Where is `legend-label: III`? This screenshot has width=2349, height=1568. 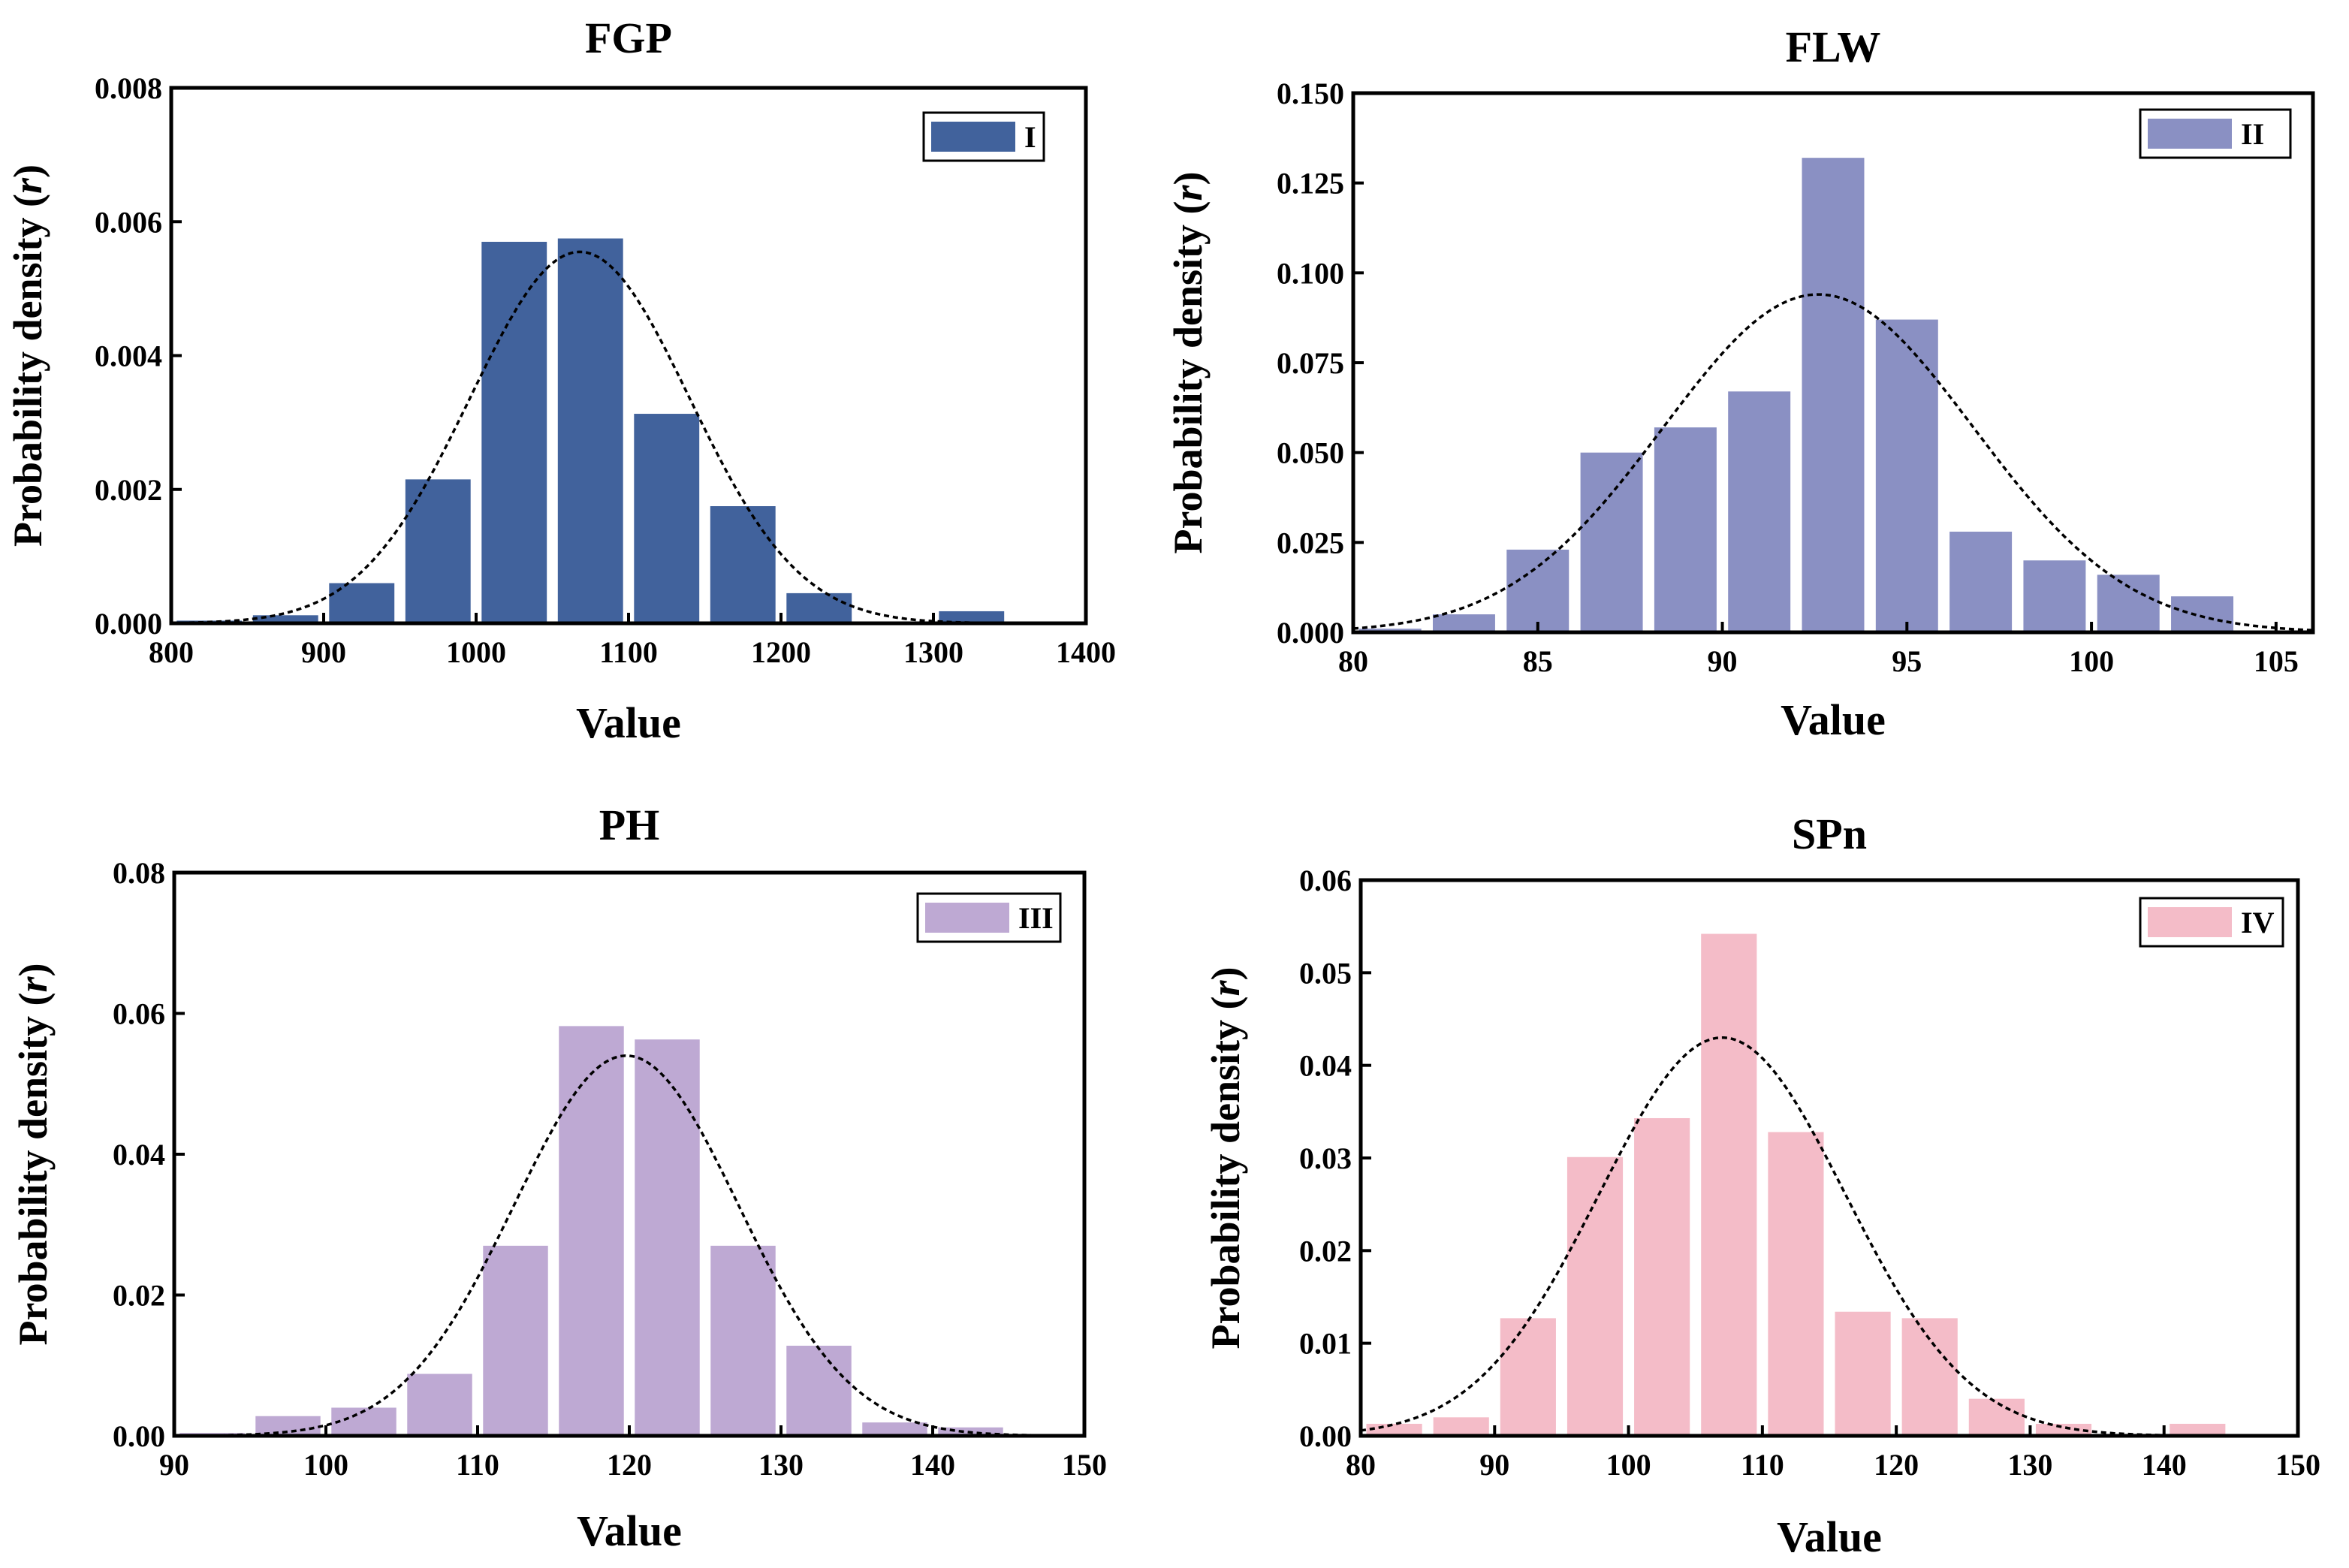 legend-label: III is located at coordinates (1036, 918).